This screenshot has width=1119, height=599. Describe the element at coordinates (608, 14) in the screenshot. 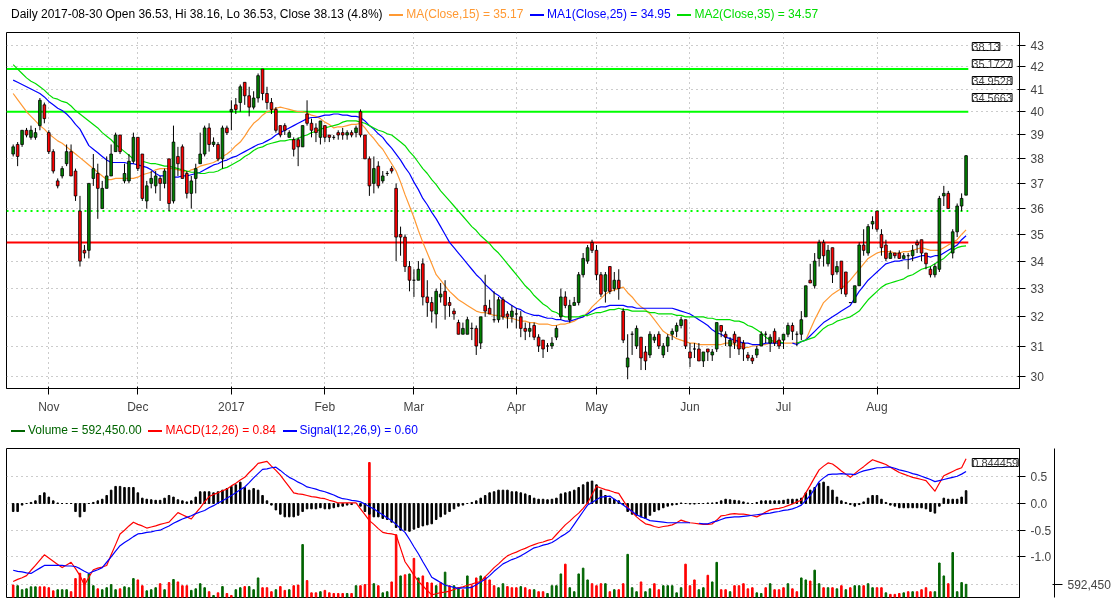

I see `legend-label: MA1(Close,25) = 34.95` at that location.